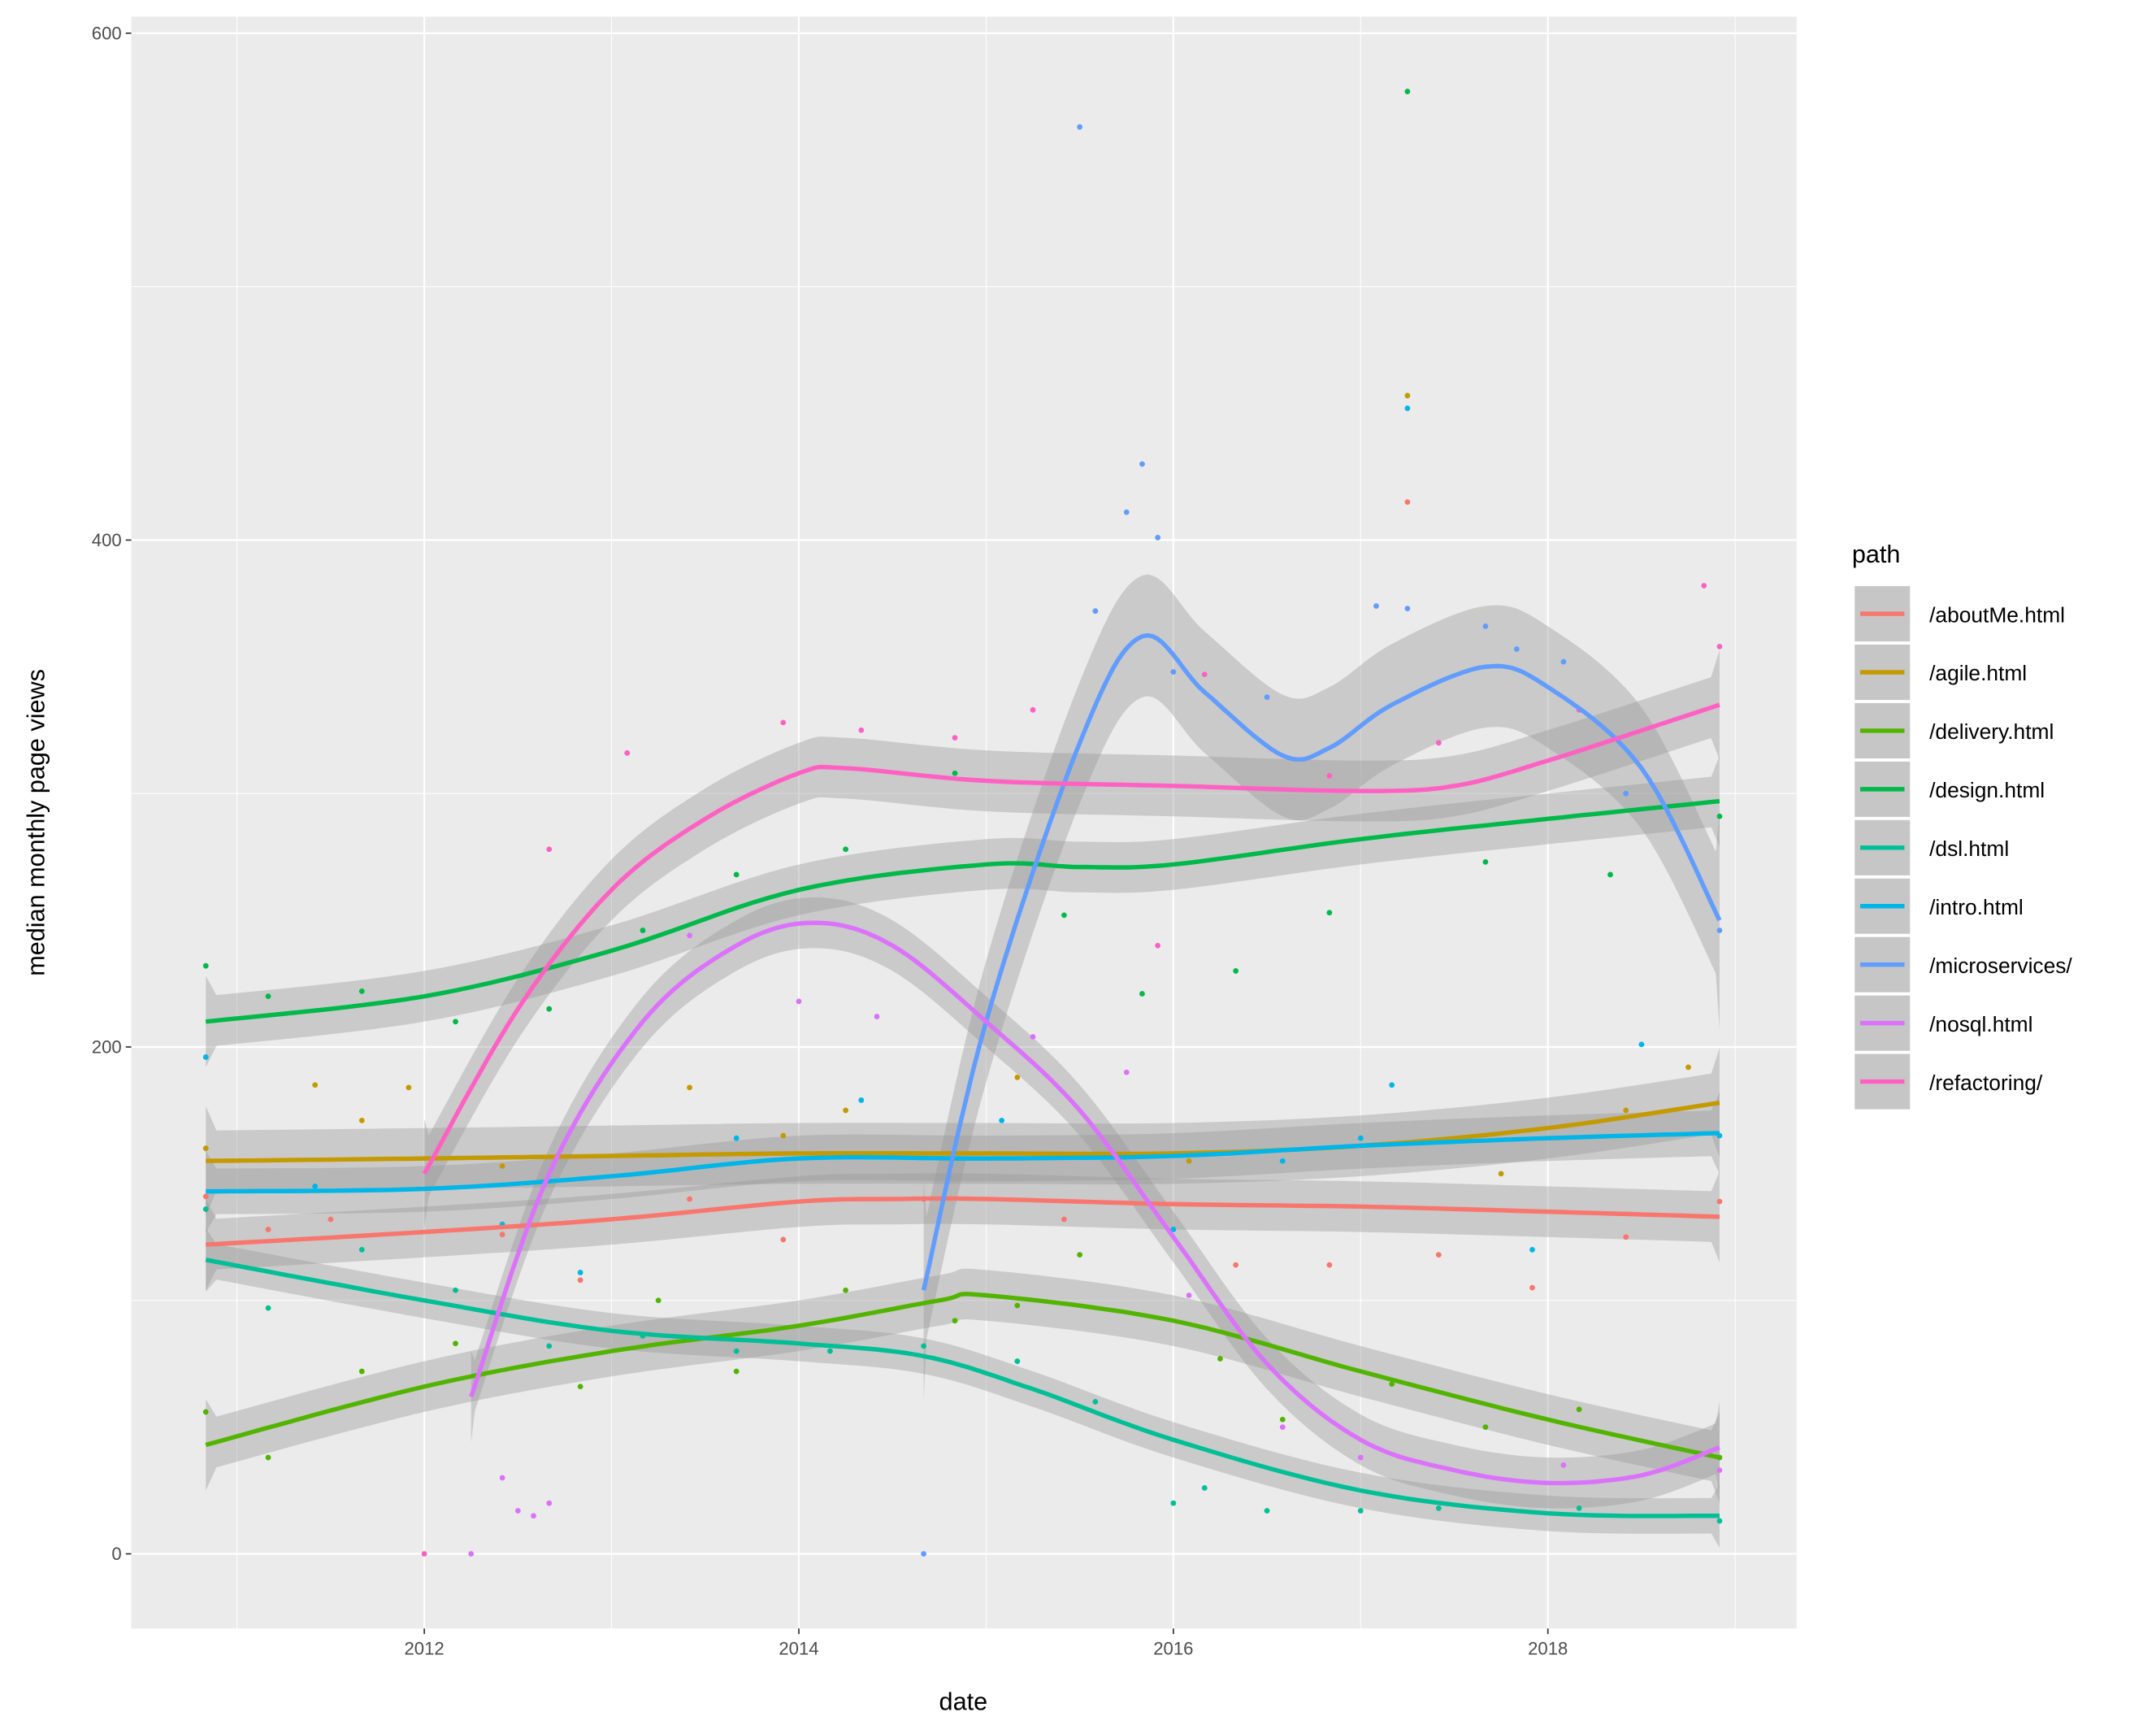 This screenshot has width=2156, height=1729. Describe the element at coordinates (1977, 907) in the screenshot. I see `legend-label: /intro.html` at that location.